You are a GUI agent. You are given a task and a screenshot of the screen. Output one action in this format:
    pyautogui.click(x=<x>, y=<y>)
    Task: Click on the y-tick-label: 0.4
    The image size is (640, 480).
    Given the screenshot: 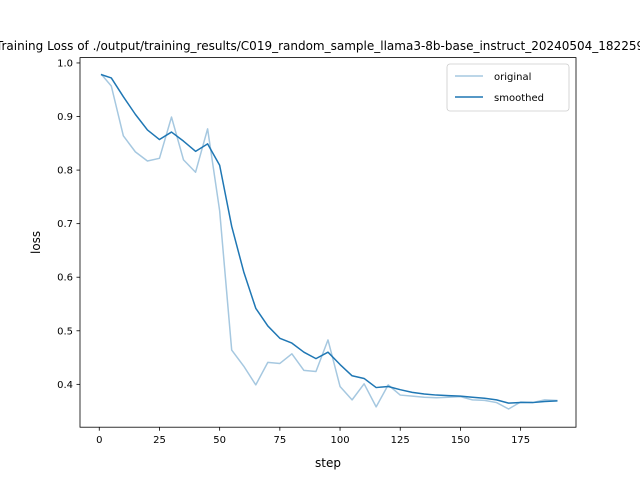 What is the action you would take?
    pyautogui.click(x=65, y=385)
    